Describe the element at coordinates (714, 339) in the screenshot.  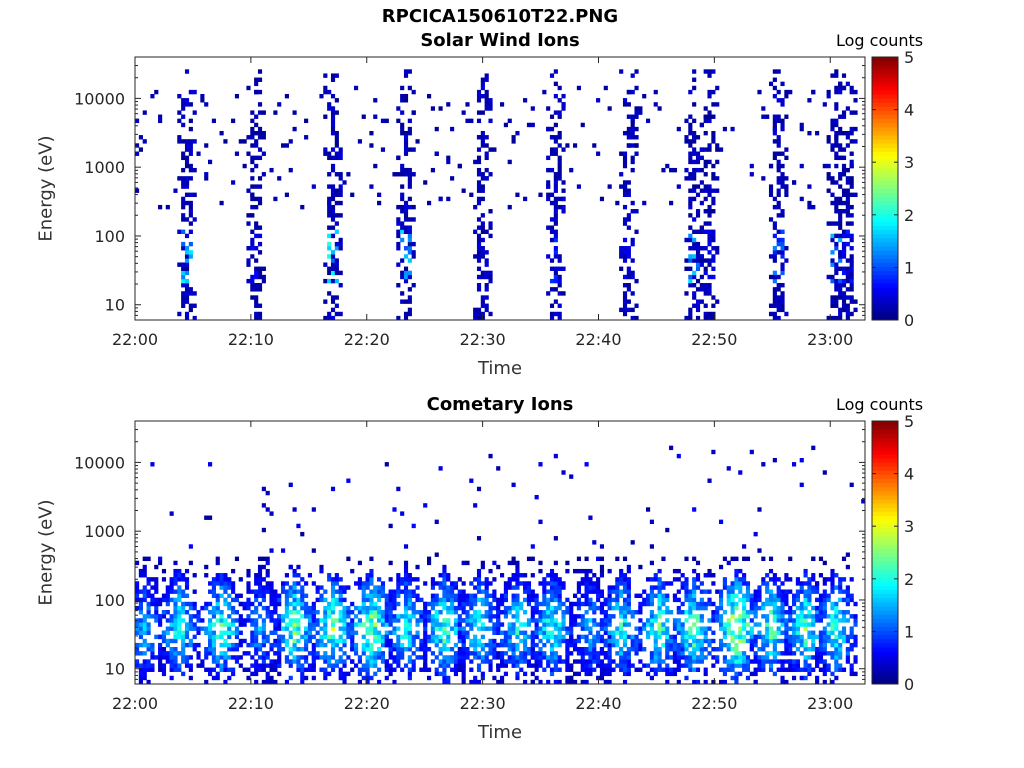
I see `x-tick-label: 22:50` at that location.